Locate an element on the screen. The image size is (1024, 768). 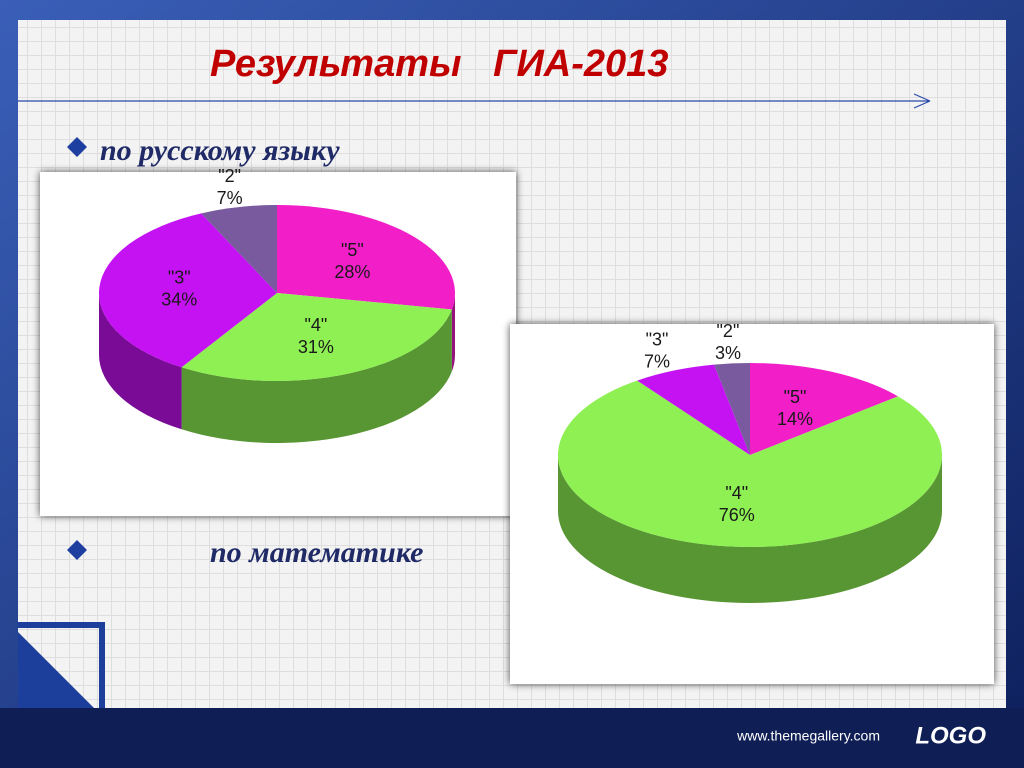
slice-value-label: 76% is located at coordinates (737, 515).